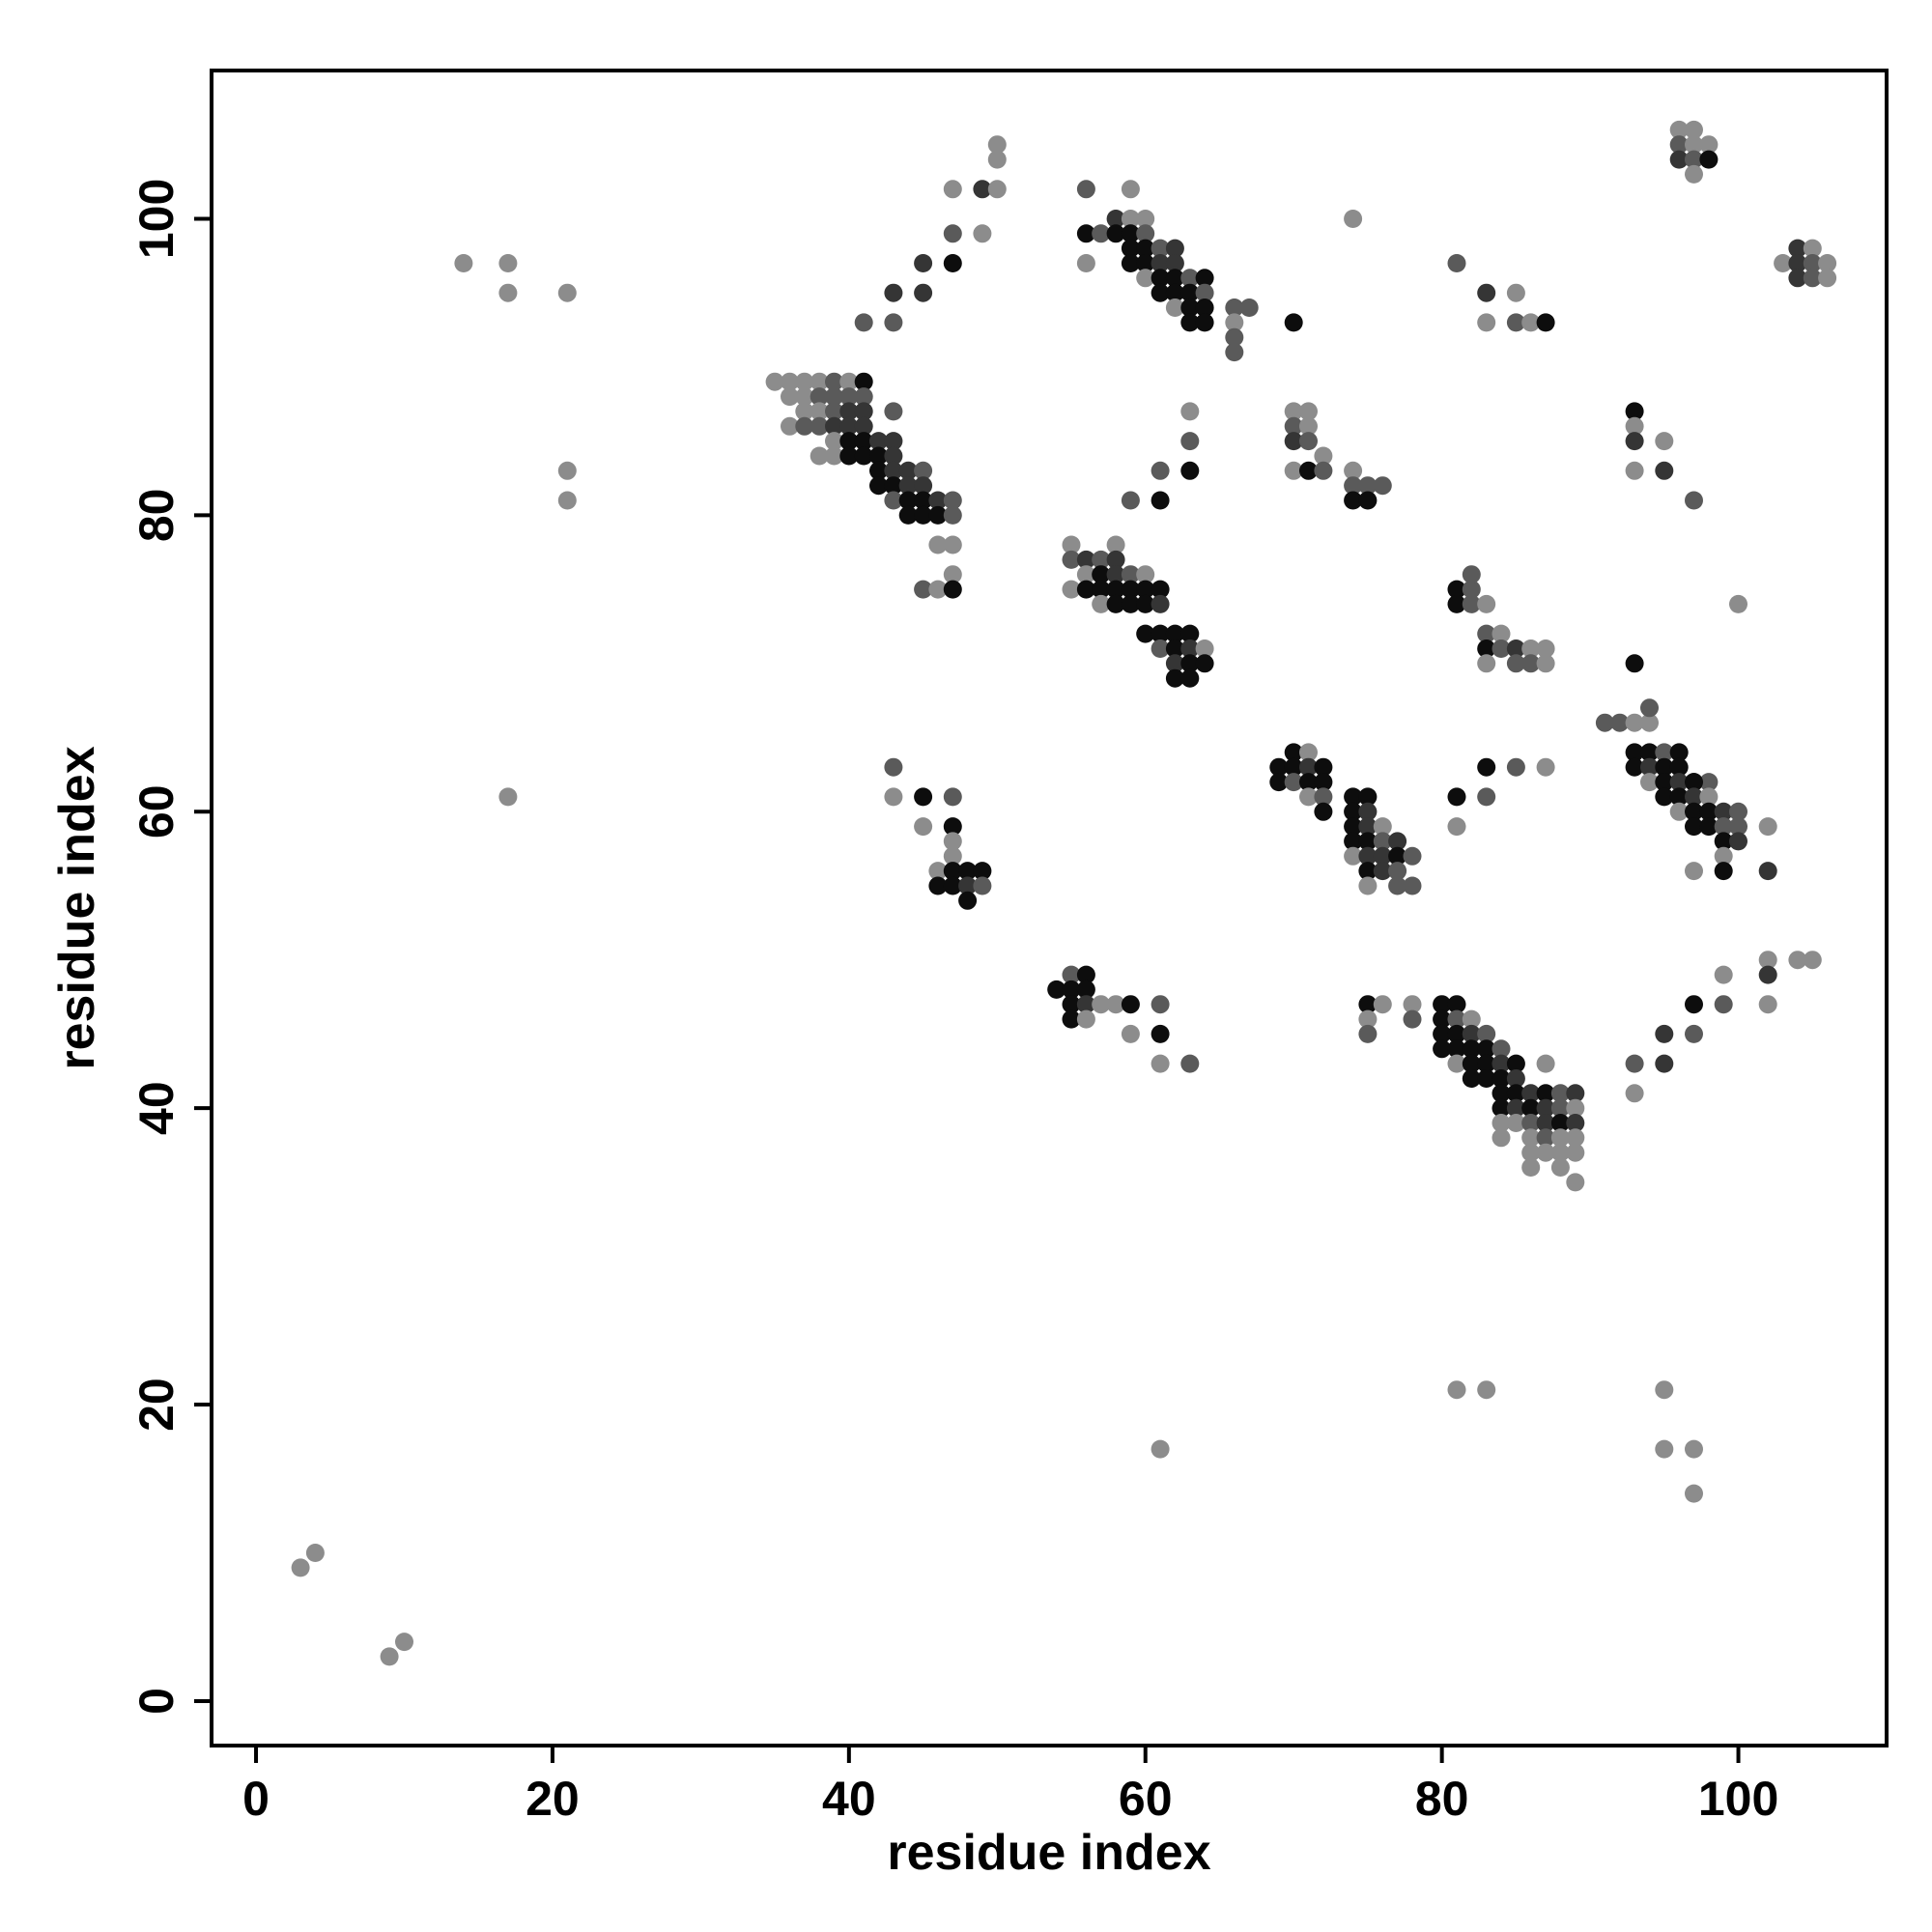 This screenshot has width=1932, height=1932. What do you see at coordinates (256, 1799) in the screenshot?
I see `x-tick-label: 0` at bounding box center [256, 1799].